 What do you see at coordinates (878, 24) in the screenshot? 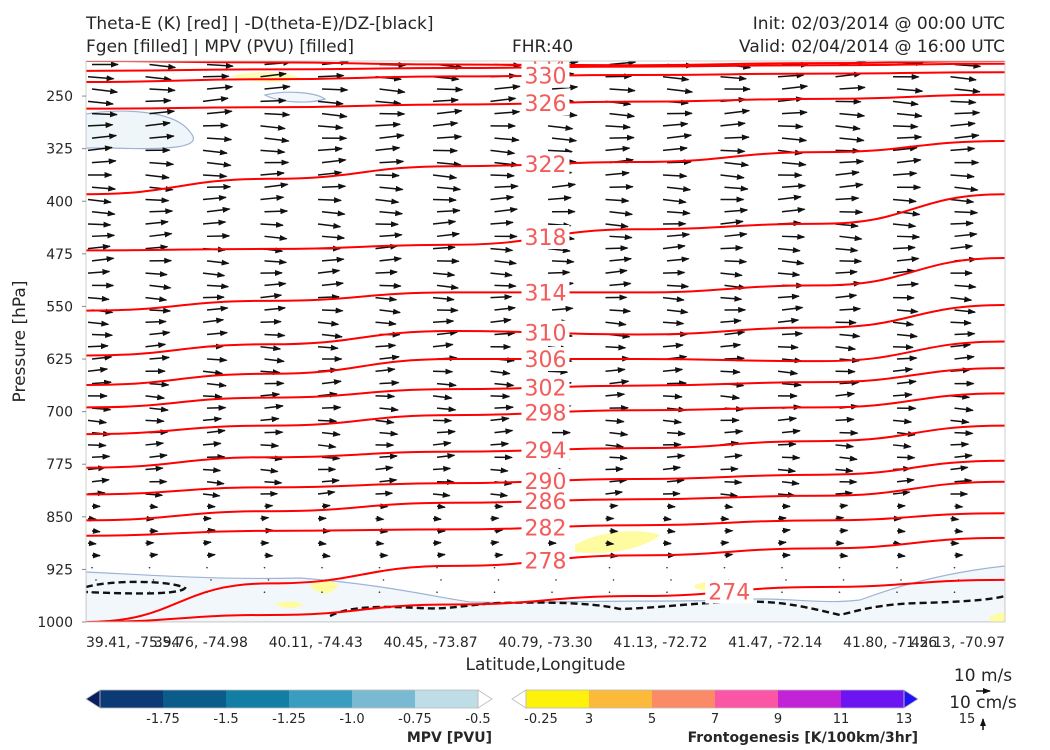
I see `init-time: Init: 02/03/2014 @ 00:00 UTC` at bounding box center [878, 24].